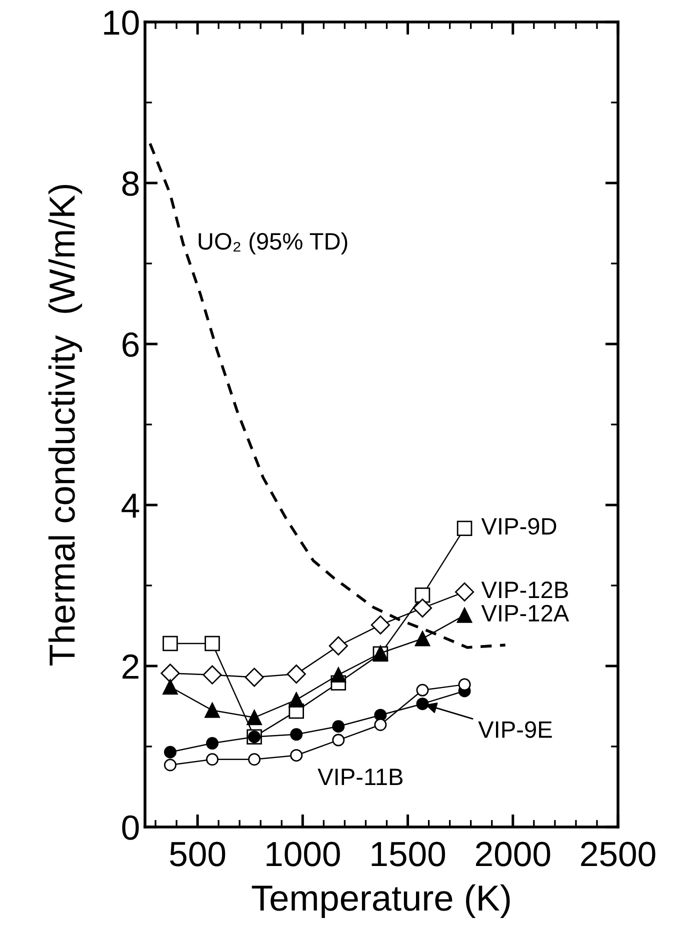 The width and height of the screenshot is (675, 945). Describe the element at coordinates (130, 666) in the screenshot. I see `y-tick-label: 2` at that location.